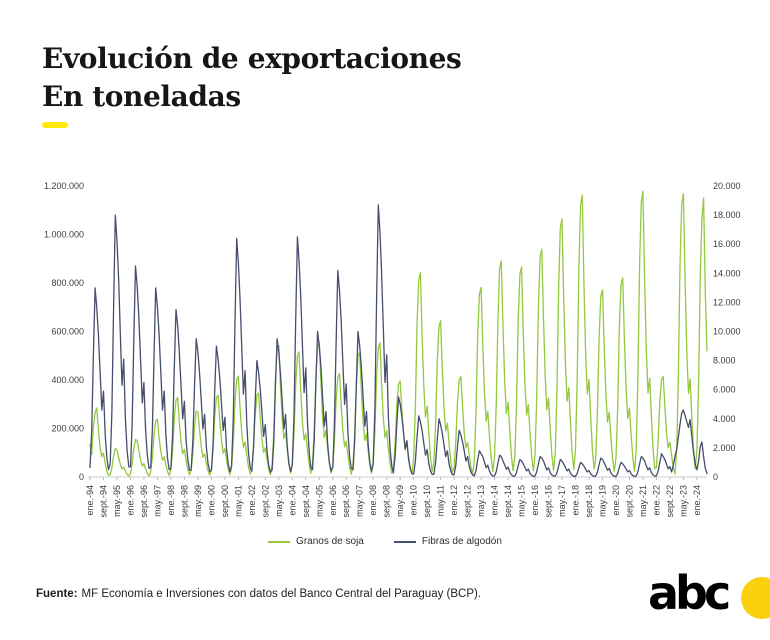 The image size is (770, 640). What do you see at coordinates (103, 501) in the screenshot?
I see `x-tick-label: sept.-94` at bounding box center [103, 501].